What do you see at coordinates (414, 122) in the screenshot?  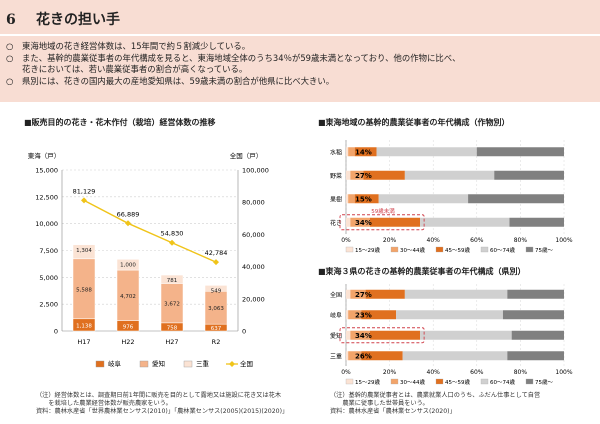 I see `chart2-heading: ■東海地域の基幹的農業従事者の年代構成（作物別）` at bounding box center [414, 122].